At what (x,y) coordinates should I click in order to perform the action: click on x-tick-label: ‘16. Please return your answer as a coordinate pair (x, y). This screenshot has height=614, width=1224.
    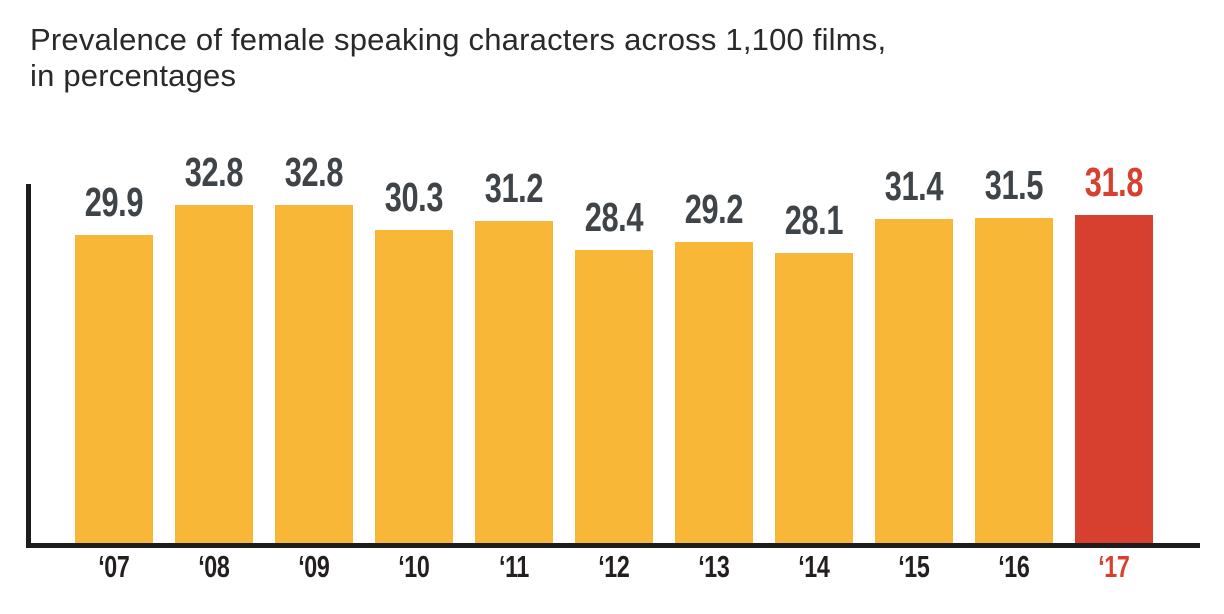
    Looking at the image, I should click on (1014, 566).